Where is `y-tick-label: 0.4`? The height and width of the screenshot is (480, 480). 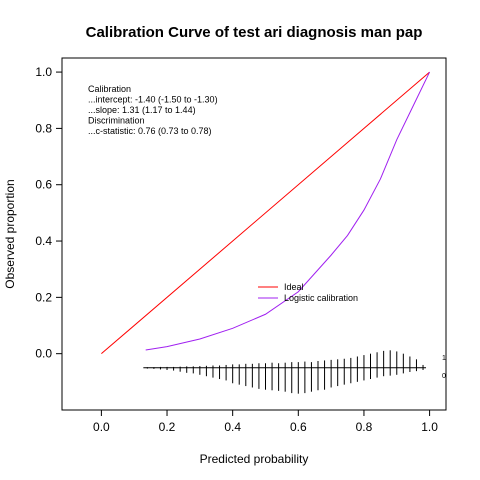 y-tick-label: 0.4 is located at coordinates (43, 241).